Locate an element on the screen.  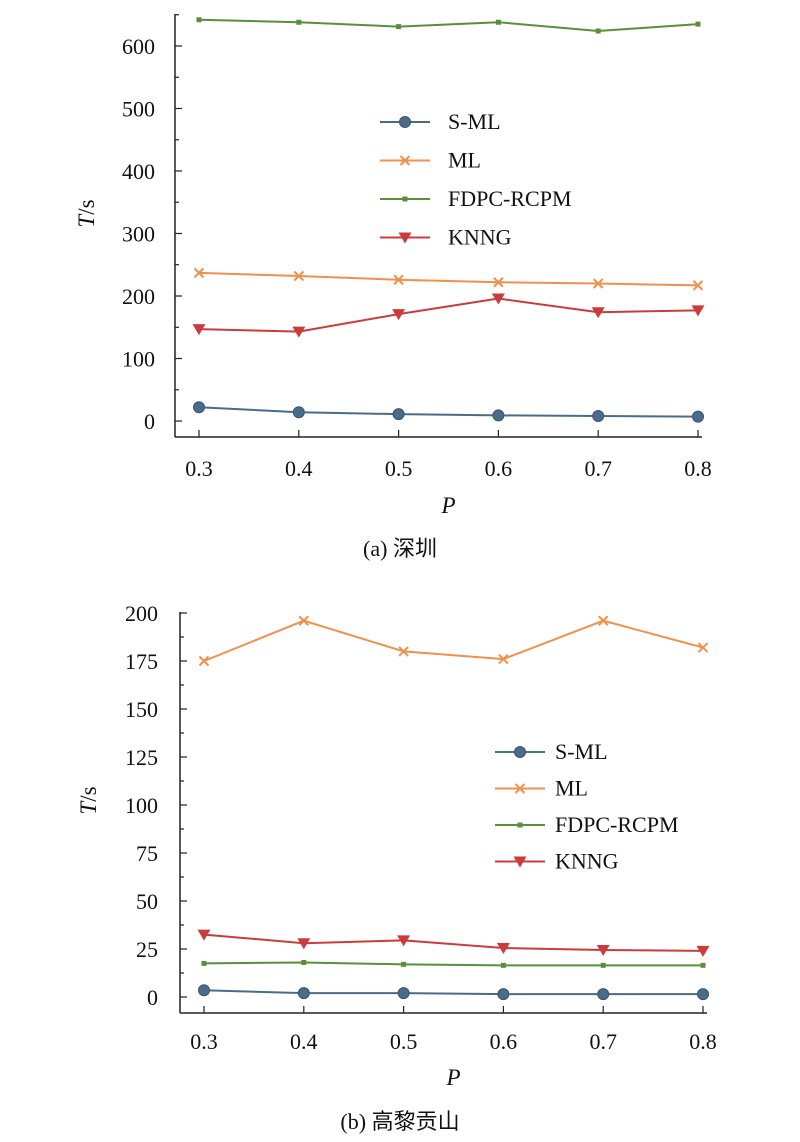
y-axis-title: T/s is located at coordinates (88, 800).